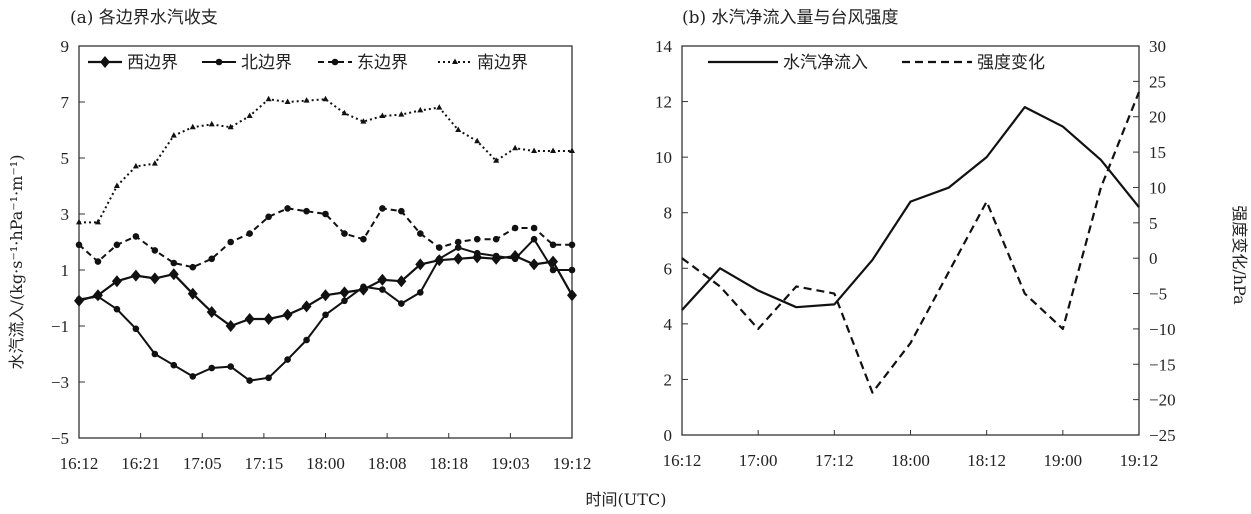 This screenshot has height=514, width=1251. What do you see at coordinates (60, 438) in the screenshot?
I see `y-tick-label: −5` at bounding box center [60, 438].